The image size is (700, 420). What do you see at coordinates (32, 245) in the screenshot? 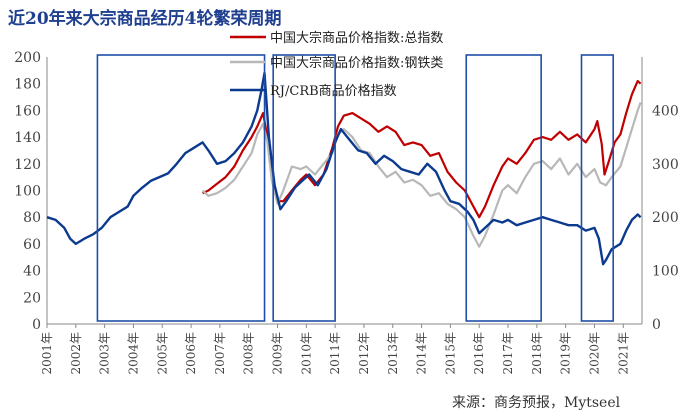
I see `left-tick-label: 60` at bounding box center [32, 245].